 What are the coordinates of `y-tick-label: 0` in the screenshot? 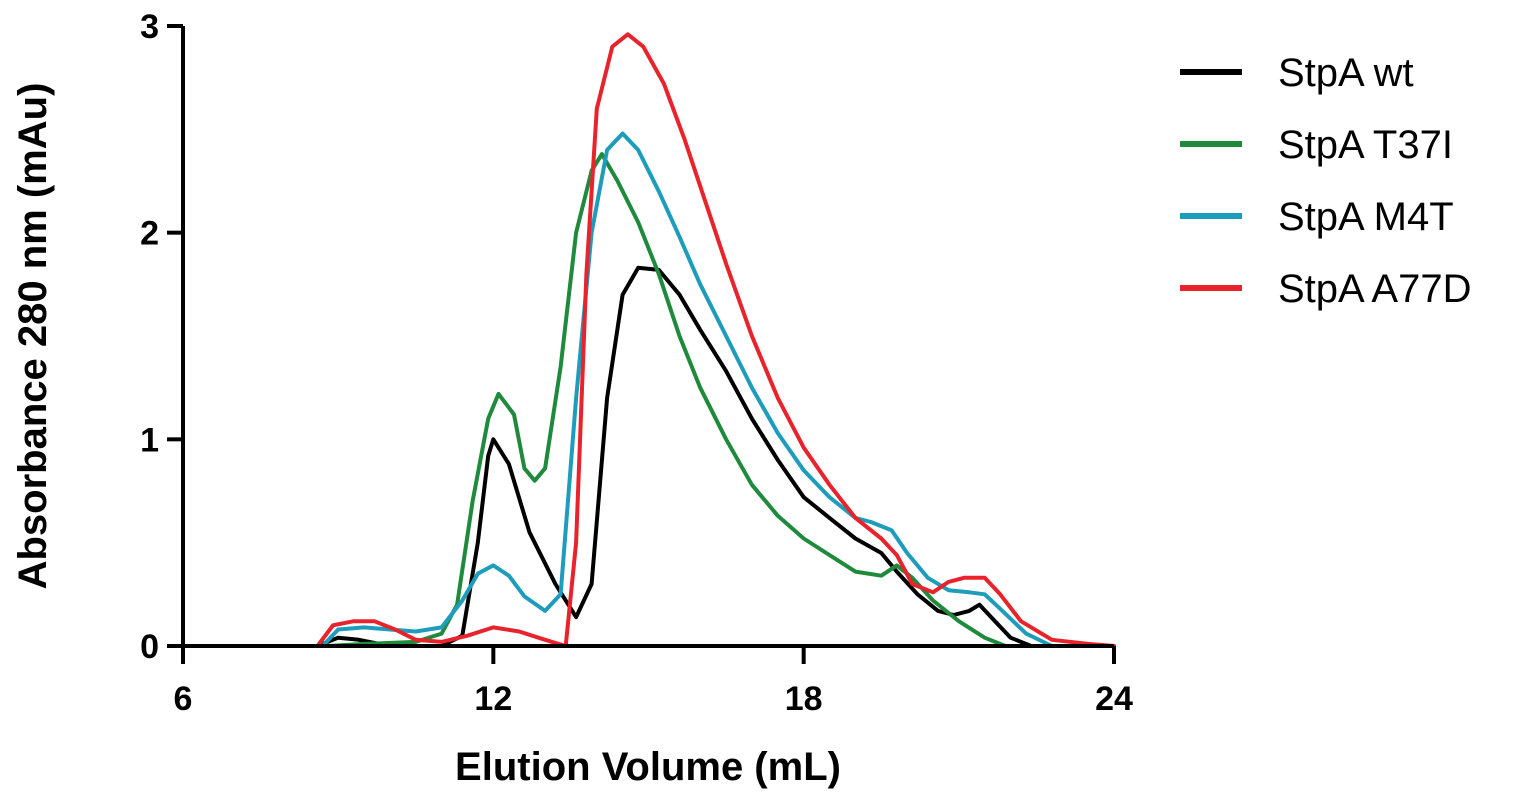 It's located at (149, 647).